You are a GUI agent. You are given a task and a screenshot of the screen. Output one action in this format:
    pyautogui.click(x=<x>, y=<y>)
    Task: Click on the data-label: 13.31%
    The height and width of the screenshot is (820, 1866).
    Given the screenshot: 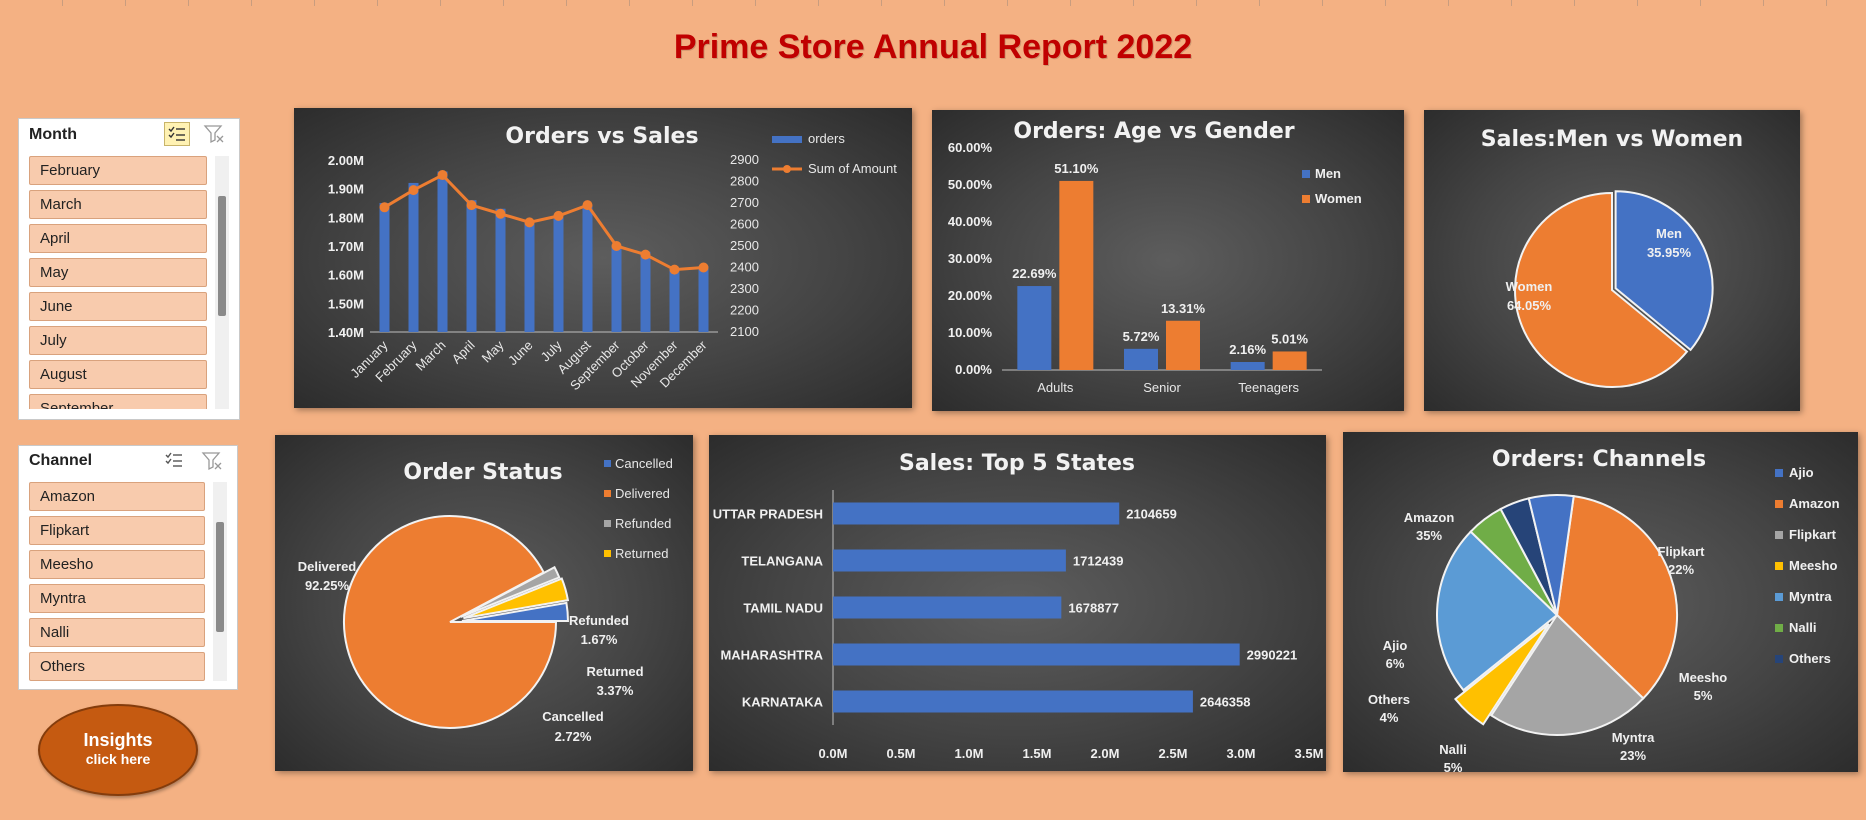 What is the action you would take?
    pyautogui.click(x=1183, y=308)
    